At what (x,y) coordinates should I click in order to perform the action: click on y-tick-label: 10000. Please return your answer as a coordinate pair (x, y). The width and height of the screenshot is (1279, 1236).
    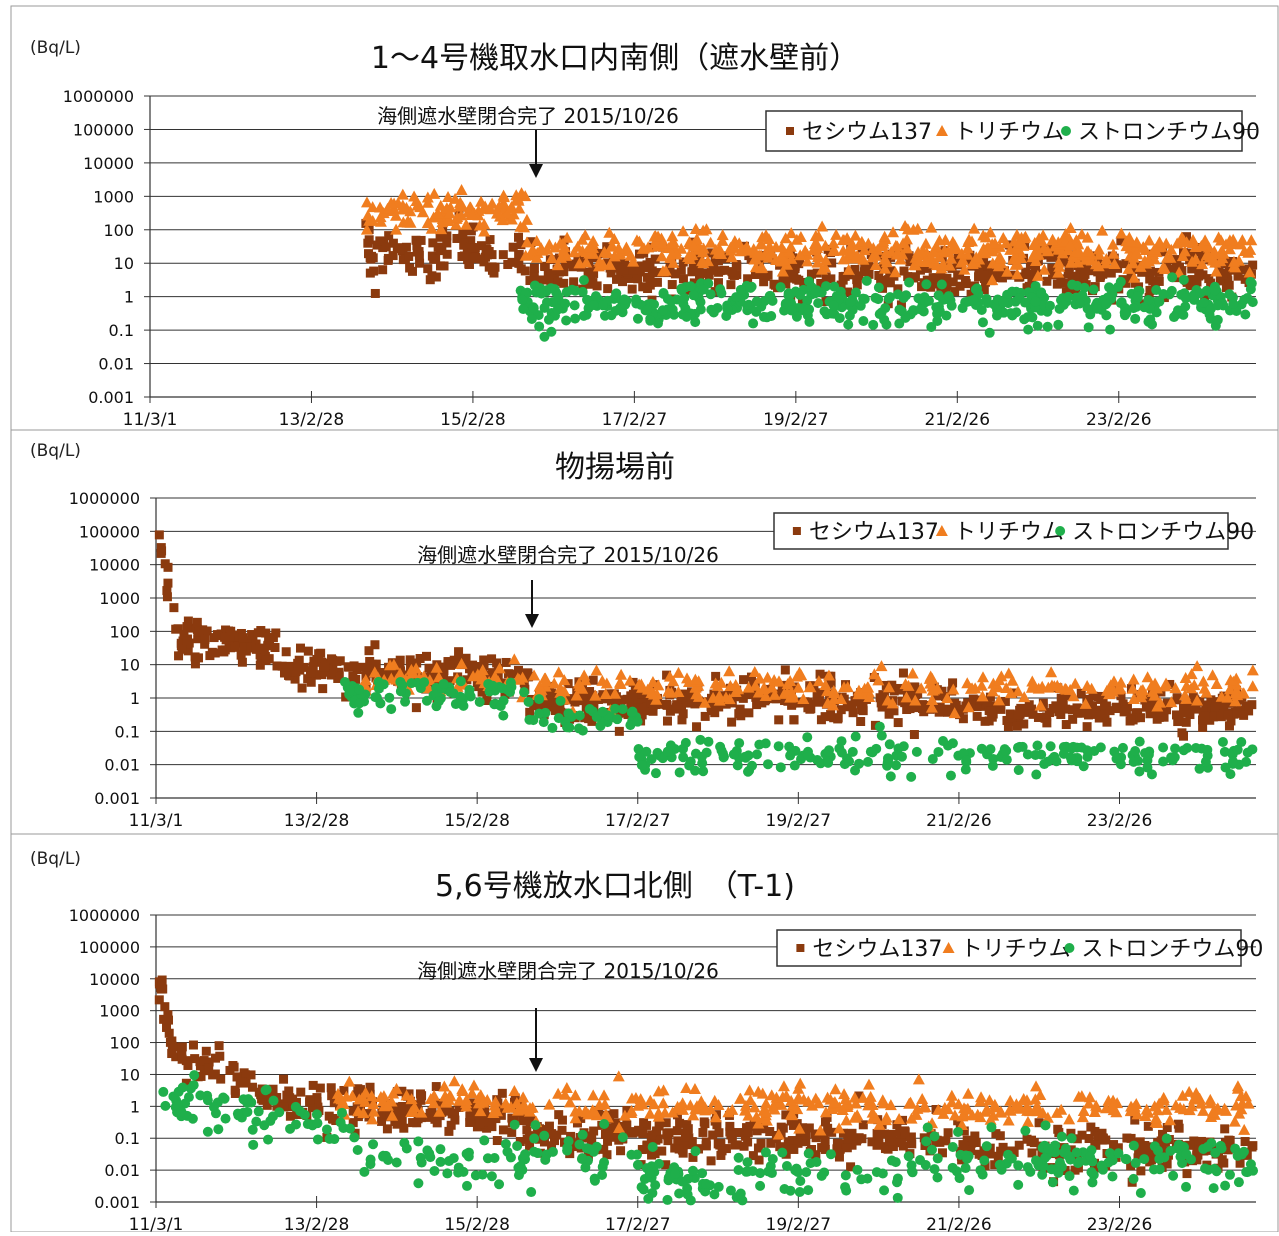
    Looking at the image, I should click on (114, 979).